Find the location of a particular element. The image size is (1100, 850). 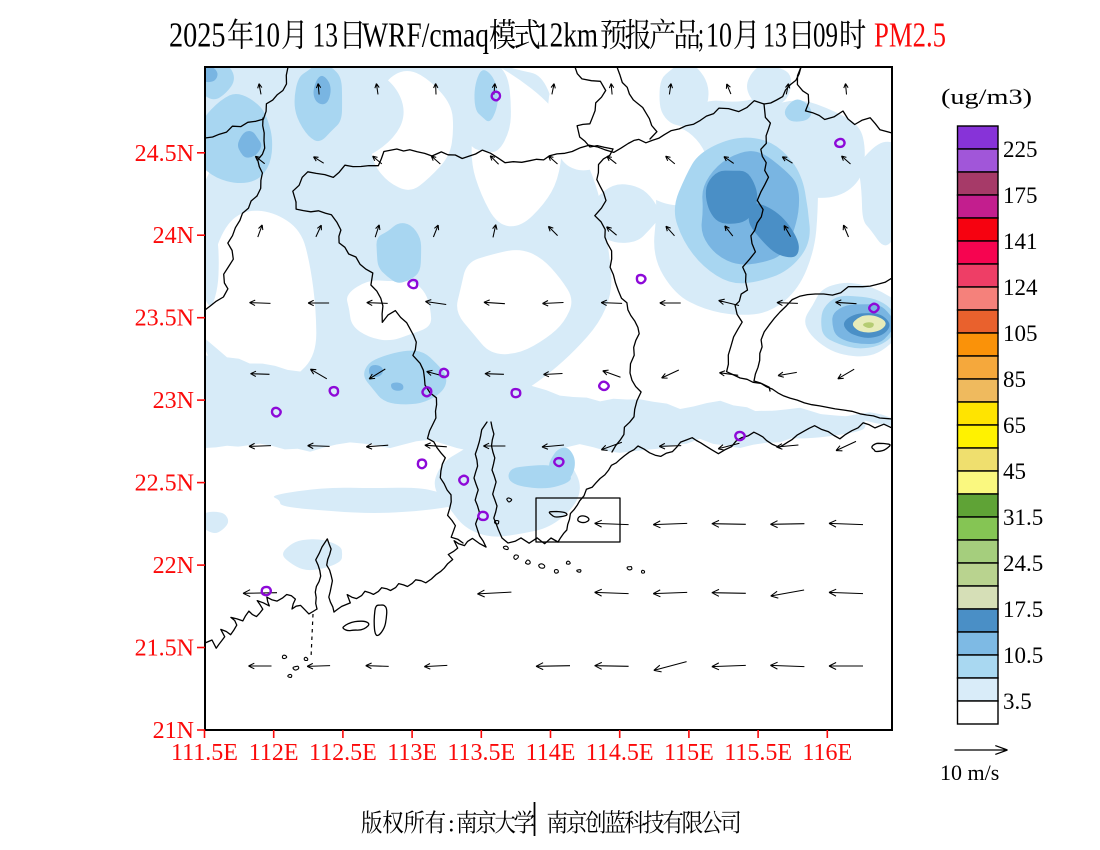

svg-text: (ug/m3) is located at coordinates (986, 96).